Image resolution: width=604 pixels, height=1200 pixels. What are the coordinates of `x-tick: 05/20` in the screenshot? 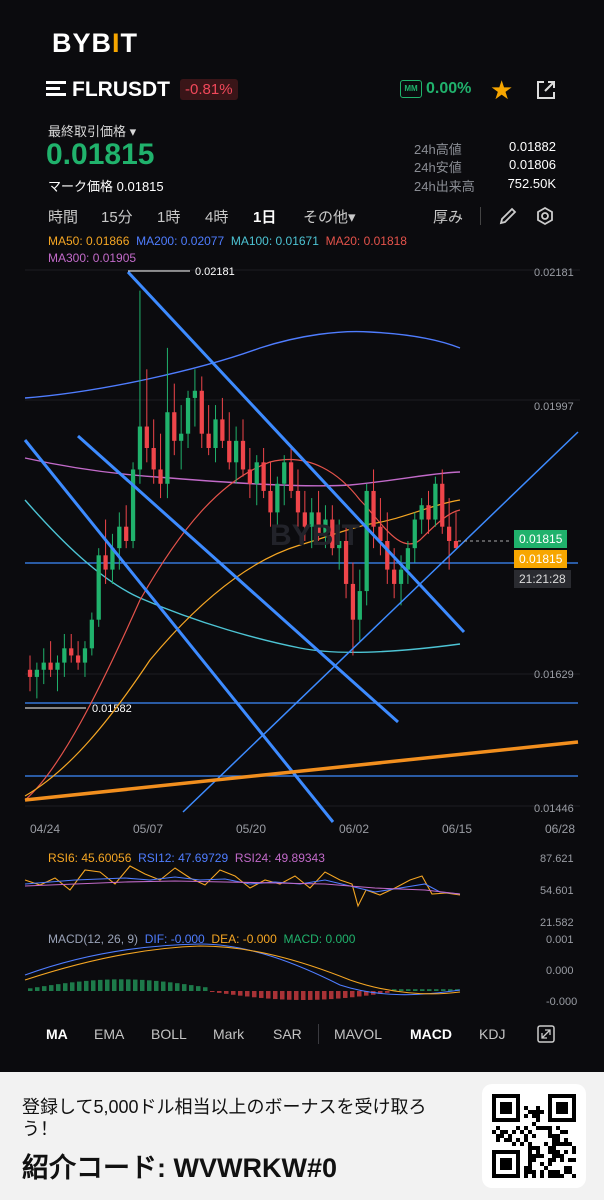 It's located at (251, 829).